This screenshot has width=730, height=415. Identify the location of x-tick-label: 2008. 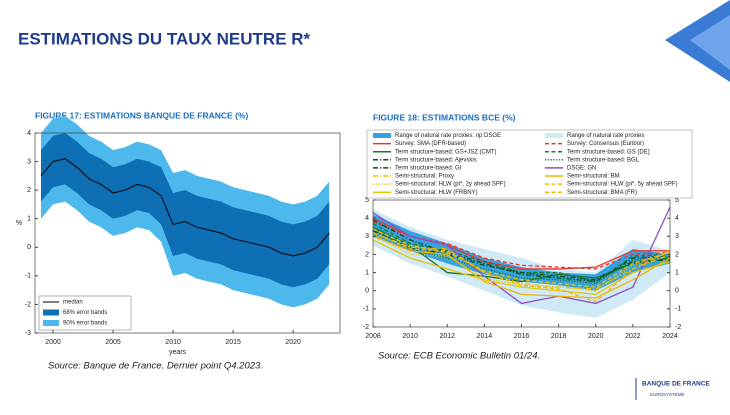
(373, 336).